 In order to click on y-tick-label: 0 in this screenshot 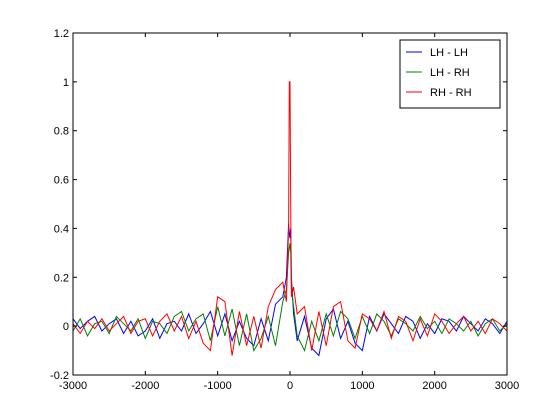, I will do `click(66, 327)`.